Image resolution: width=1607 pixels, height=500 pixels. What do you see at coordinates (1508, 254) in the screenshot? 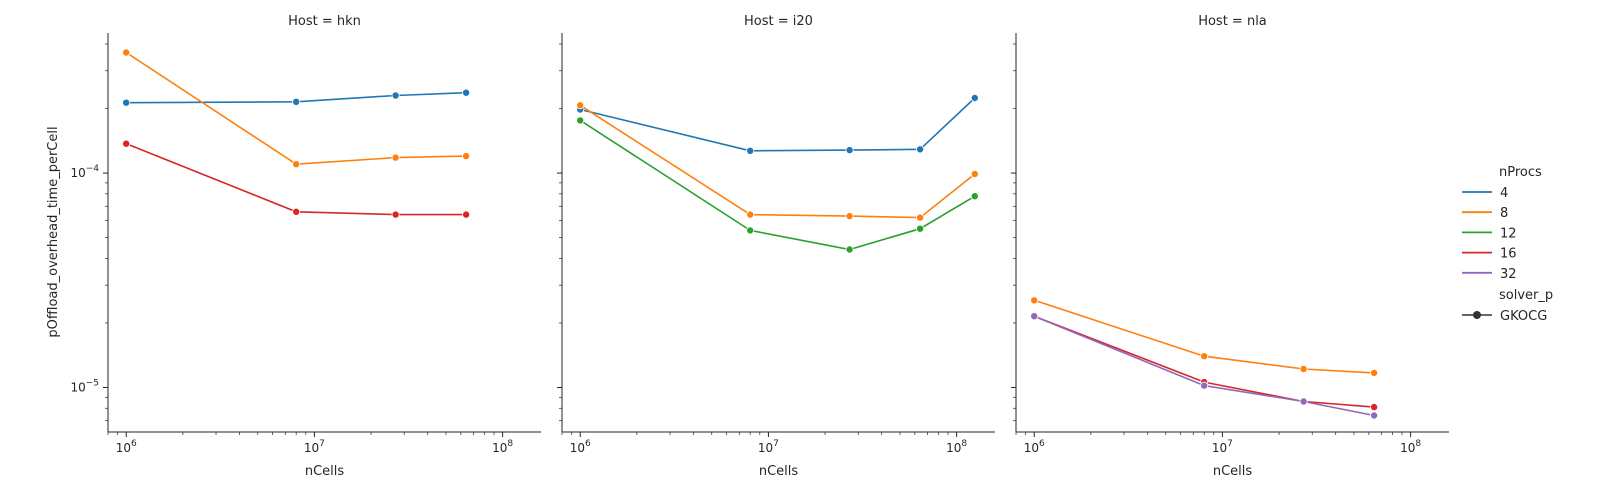
I see `legend-entry: 16` at bounding box center [1508, 254].